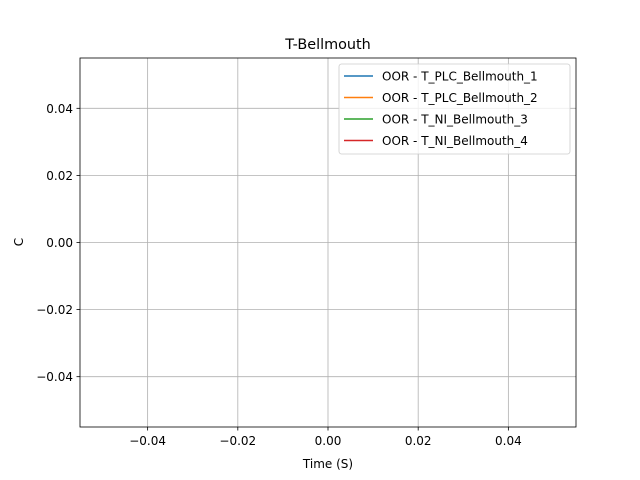 This screenshot has height=480, width=640. Describe the element at coordinates (54, 377) in the screenshot. I see `y-tick-label: −0.04` at that location.